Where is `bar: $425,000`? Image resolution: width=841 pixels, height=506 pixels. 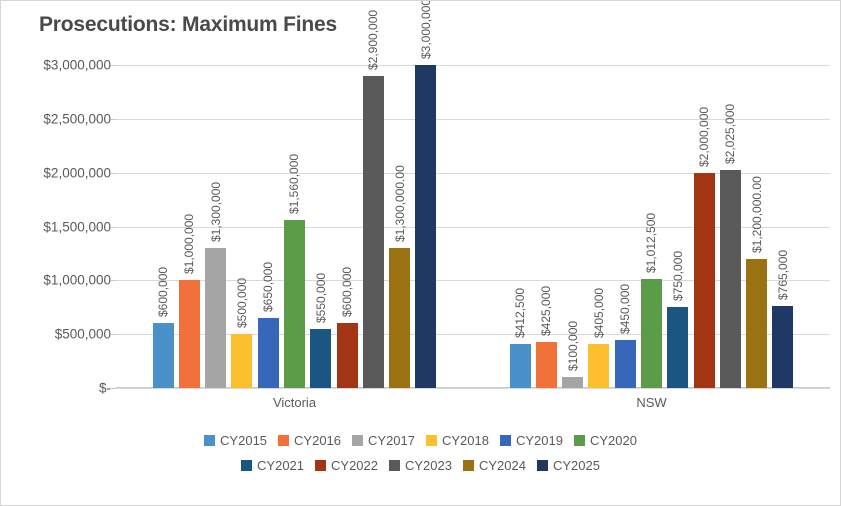 bar: $425,000 is located at coordinates (546, 337).